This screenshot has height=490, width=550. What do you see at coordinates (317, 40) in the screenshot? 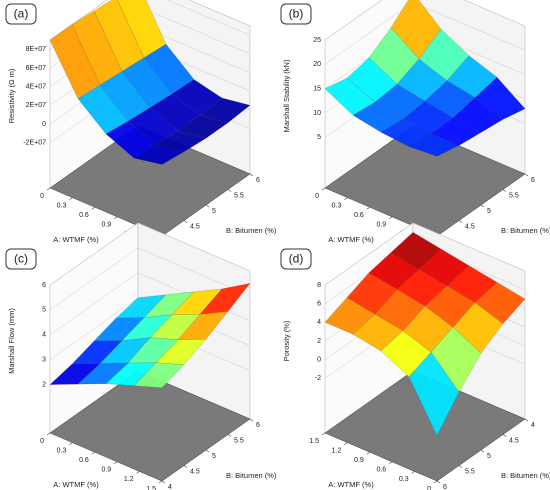
I see `z-tick-label: 25` at bounding box center [317, 40].